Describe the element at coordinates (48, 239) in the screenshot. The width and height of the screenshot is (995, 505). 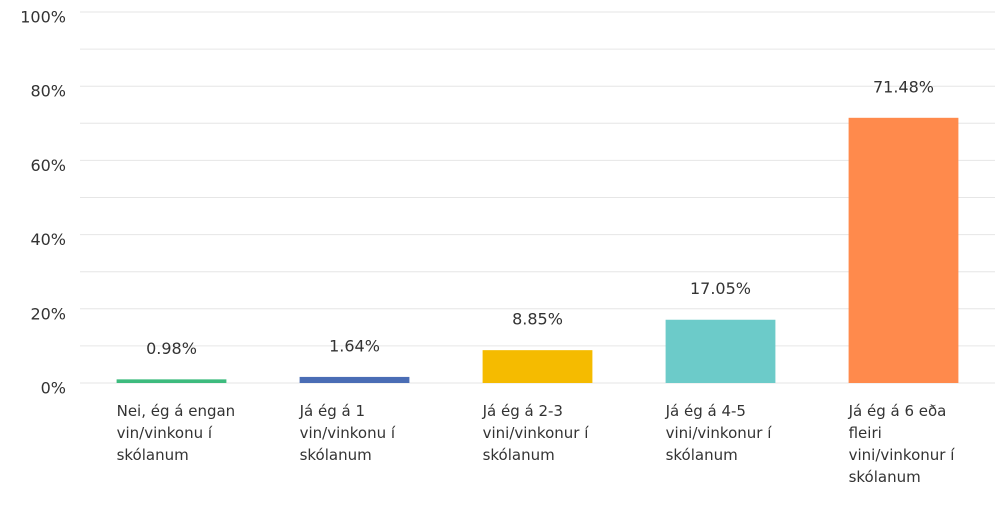
I see `y-tick-label: 40%` at that location.